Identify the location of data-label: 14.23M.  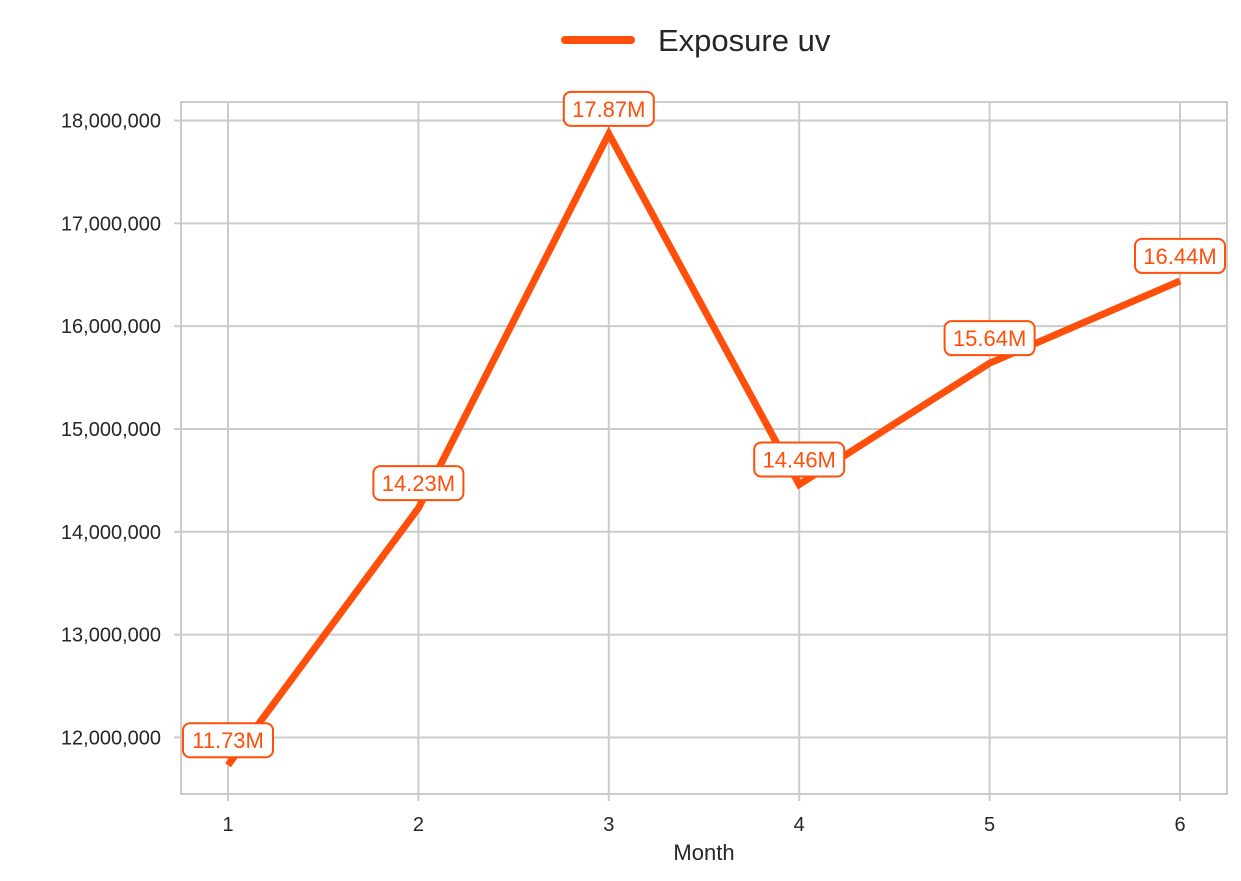
(418, 483).